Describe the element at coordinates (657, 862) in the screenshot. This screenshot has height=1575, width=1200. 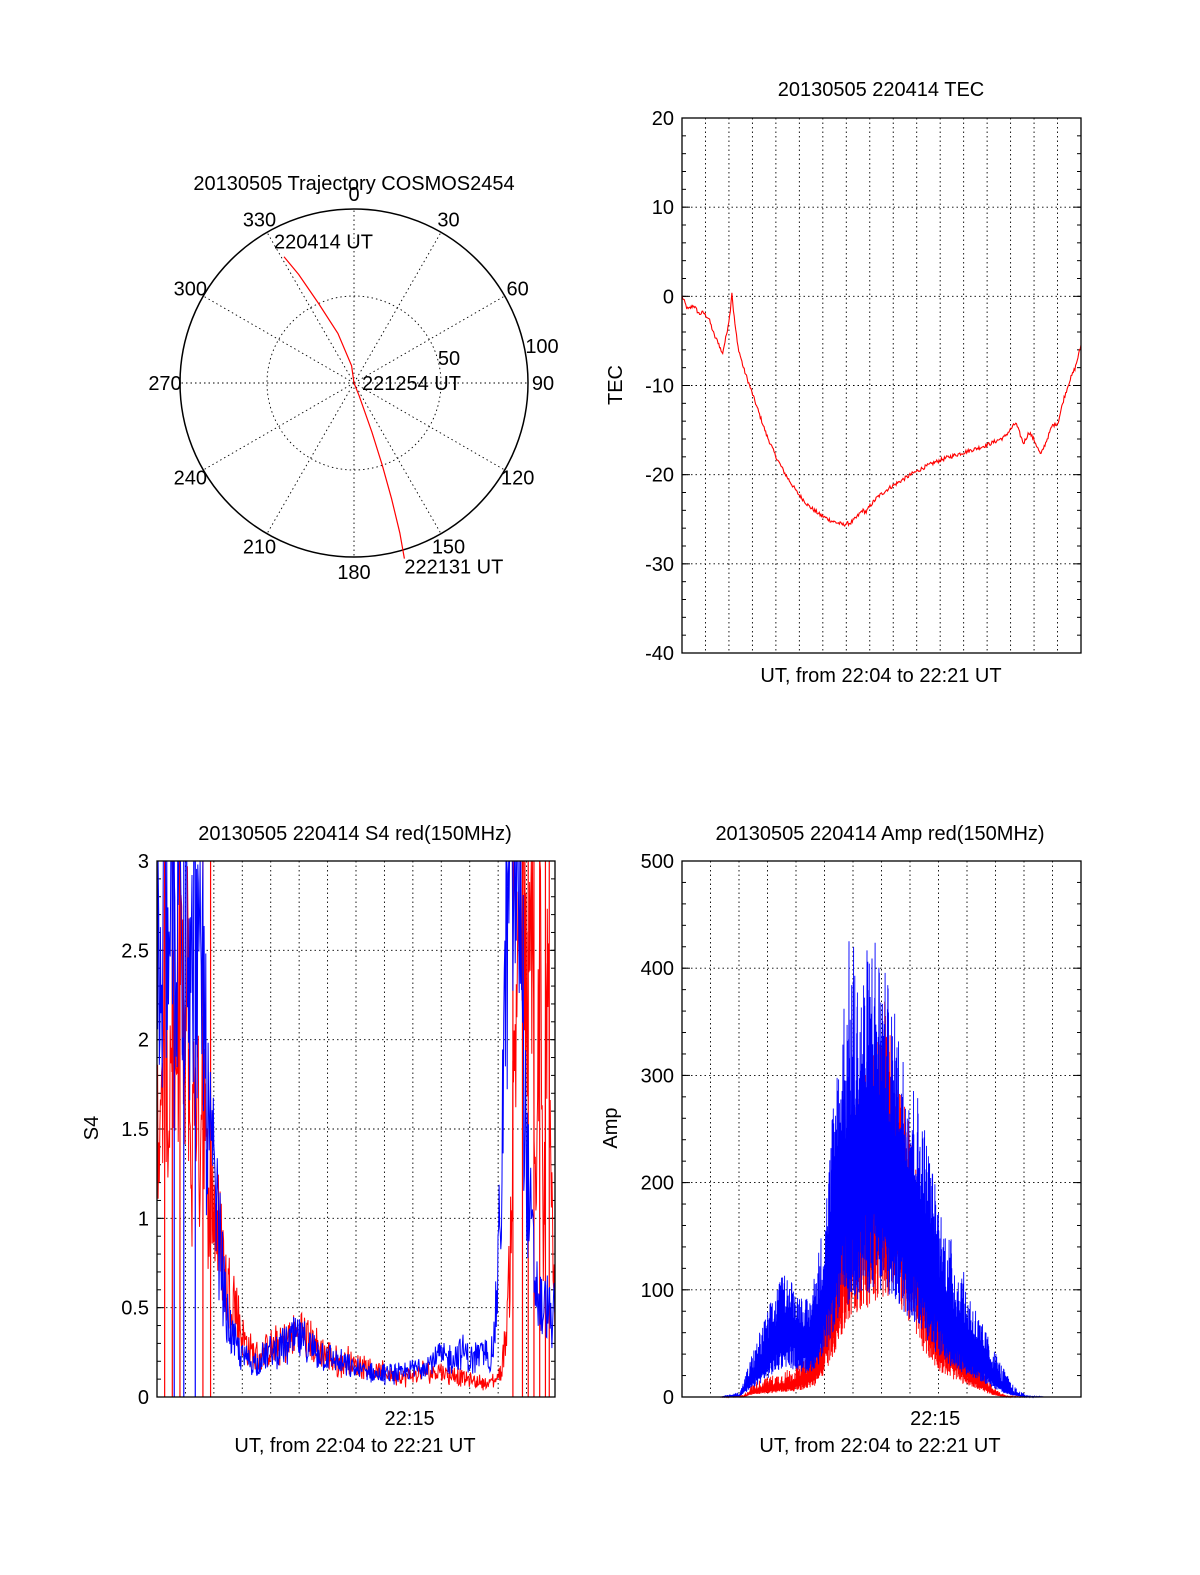
I see `y-tick-label: 500` at that location.